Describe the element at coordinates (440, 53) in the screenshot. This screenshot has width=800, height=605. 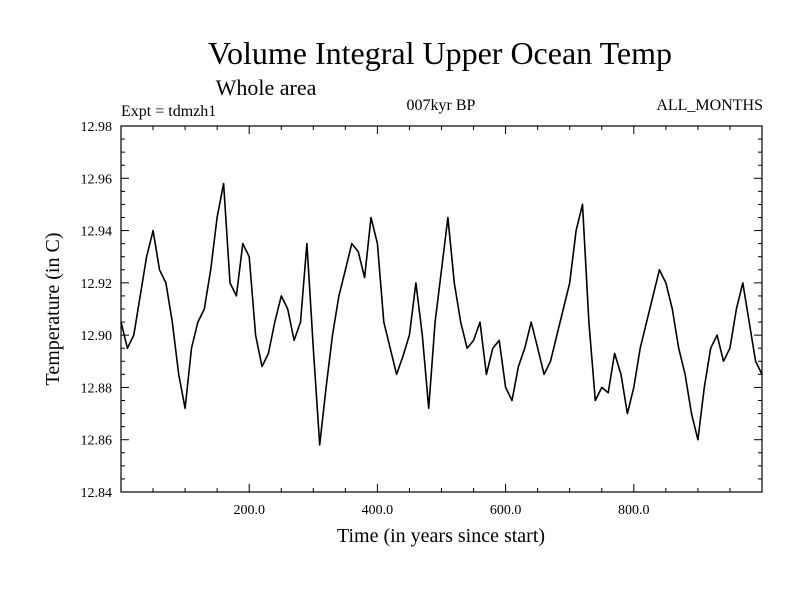
I see `chart-title: Volume Integral Upper Ocean Temp` at that location.